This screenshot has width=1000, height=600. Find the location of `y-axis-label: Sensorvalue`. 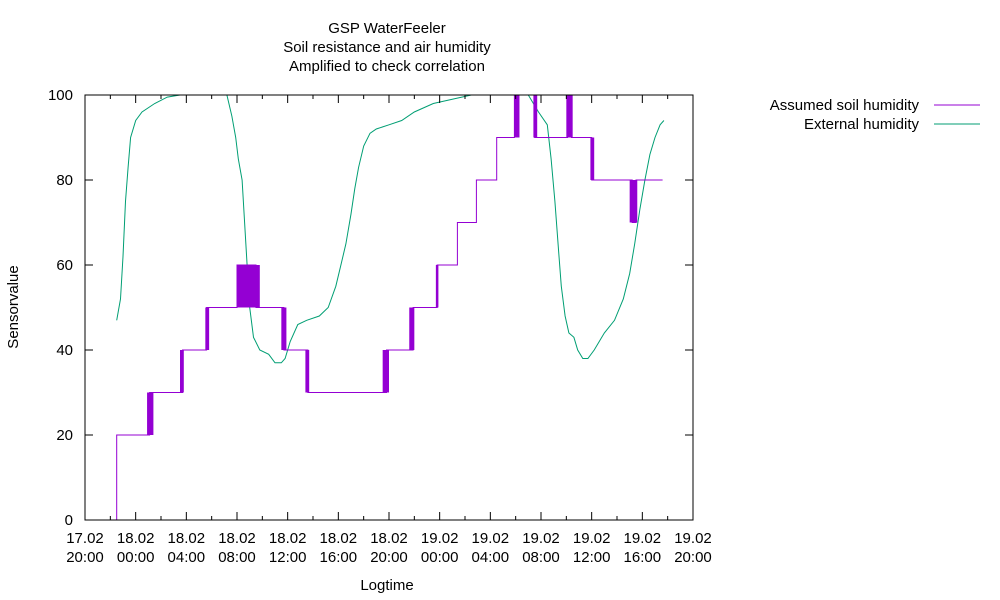

y-axis-label: Sensorvalue is located at coordinates (13, 306).